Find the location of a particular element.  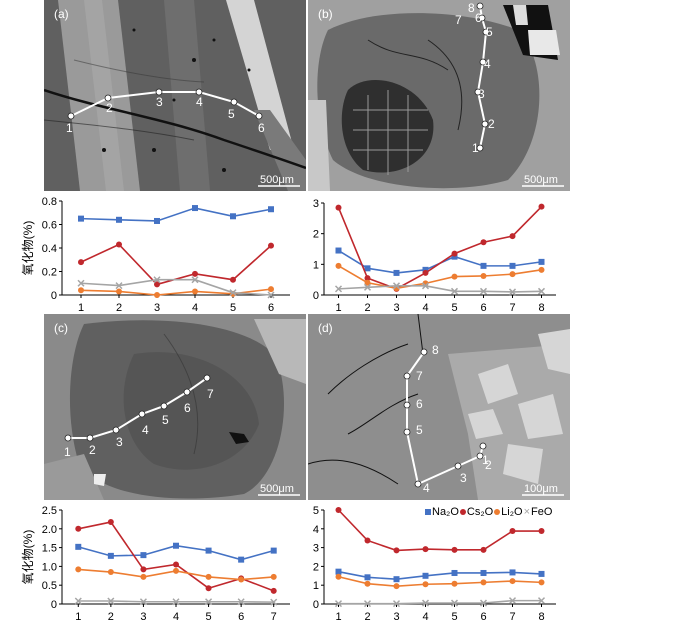

chart-c: 0 0.5 1.0 1.5 2.0 2.5 1 2 3 4 5 6 7 氧化物(%) is located at coordinates (155, 563).